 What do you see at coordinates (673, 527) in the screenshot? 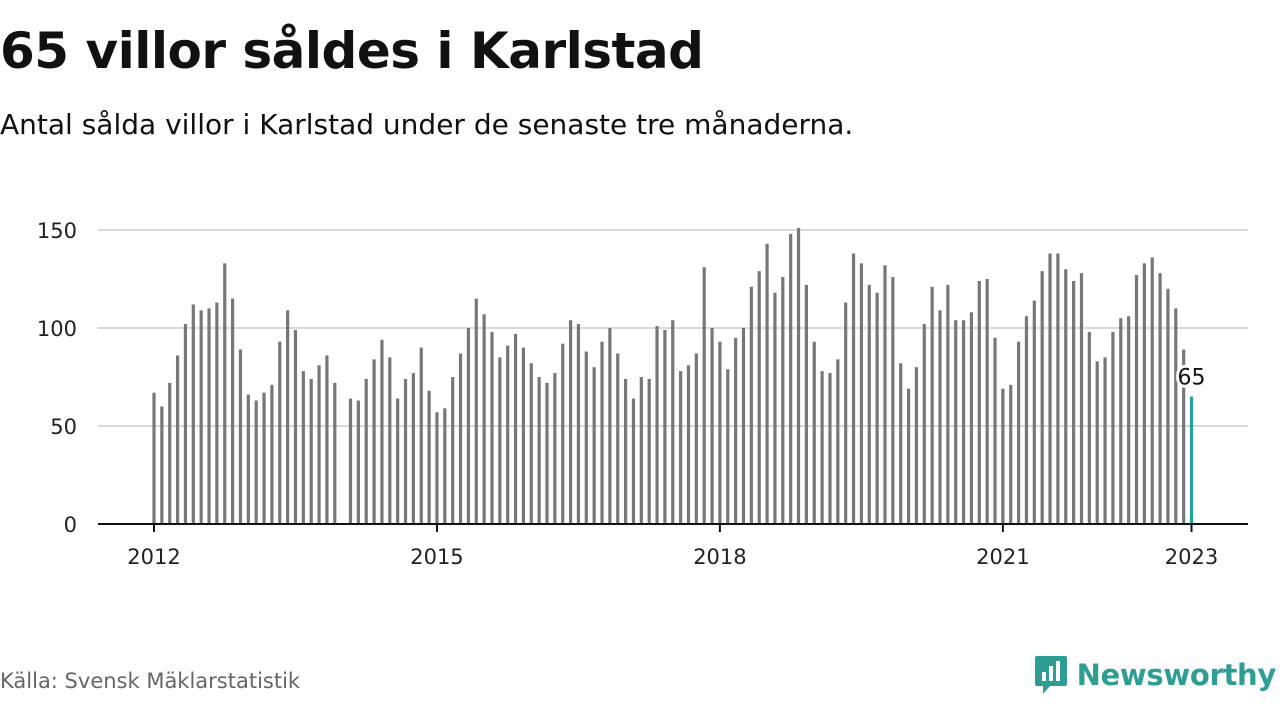
I see `axes` at bounding box center [673, 527].